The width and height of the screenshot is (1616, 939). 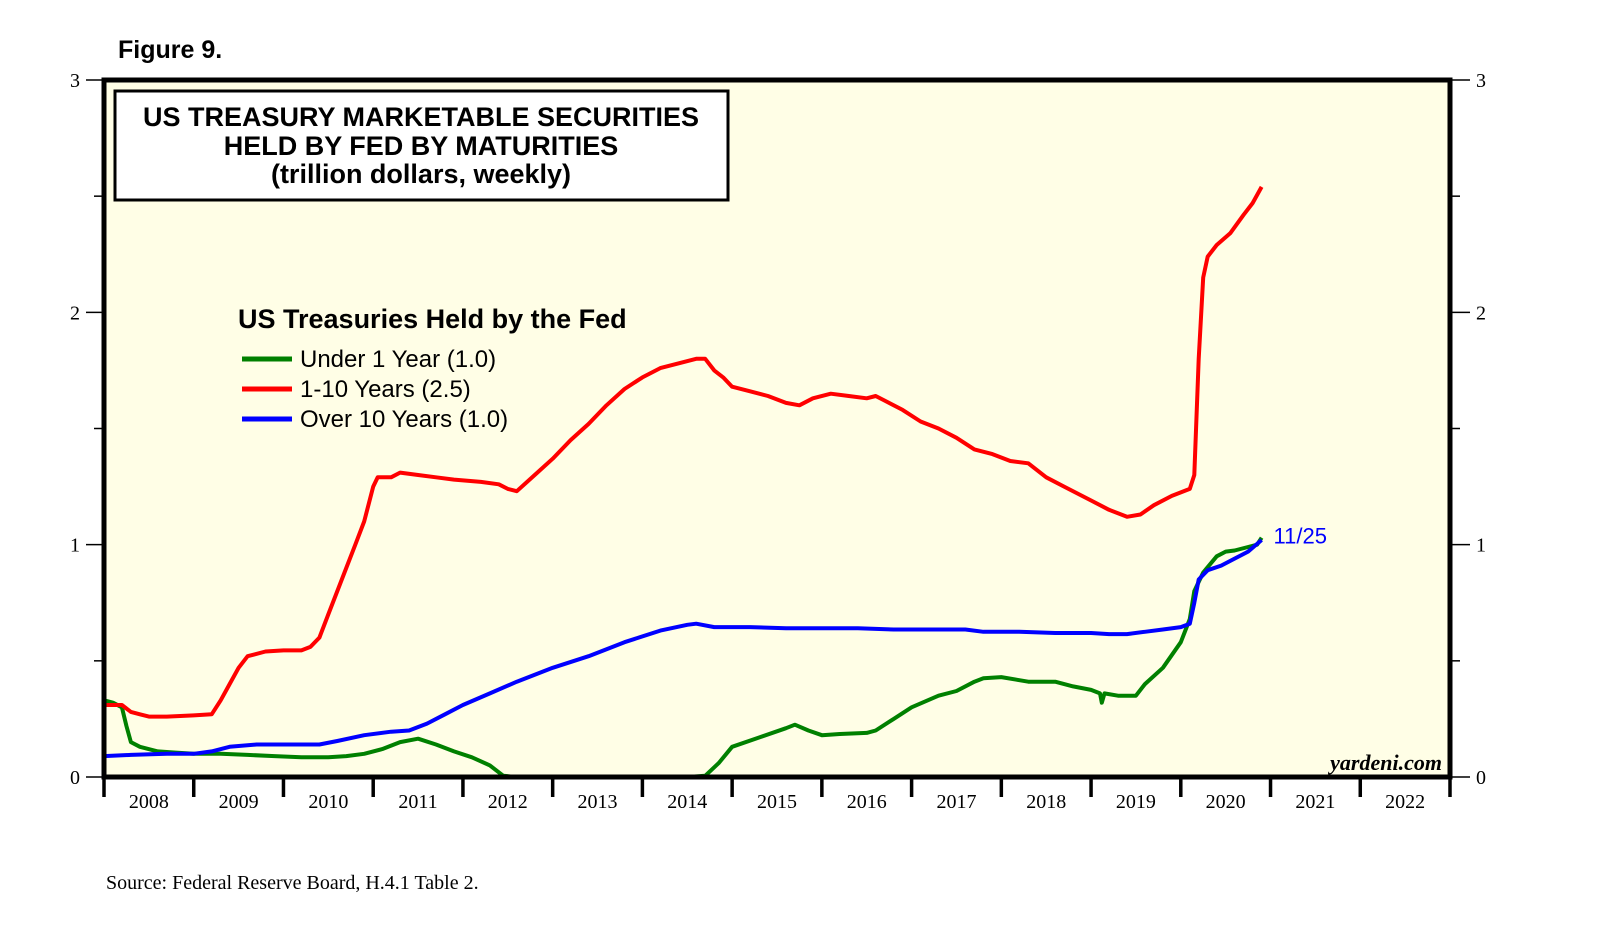 What do you see at coordinates (956, 802) in the screenshot?
I see `x-tick-label: 2017` at bounding box center [956, 802].